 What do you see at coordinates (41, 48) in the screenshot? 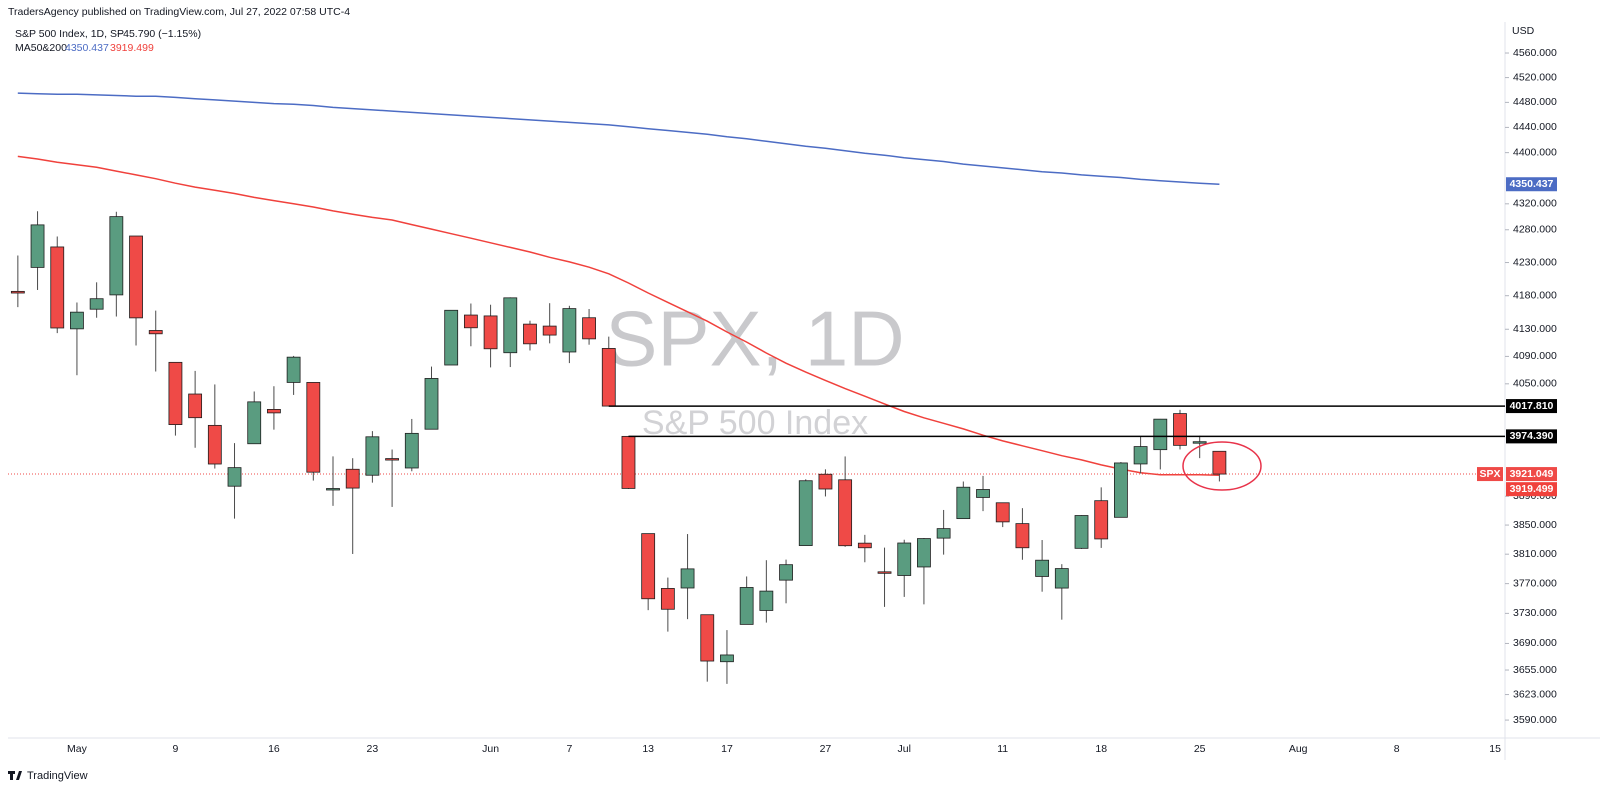
I see `indicator-name: MA50&200` at bounding box center [41, 48].